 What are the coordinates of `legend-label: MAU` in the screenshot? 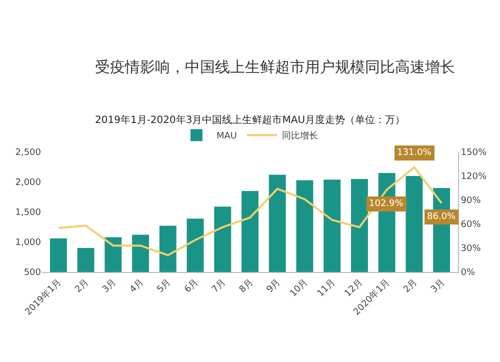 It's located at (227, 137).